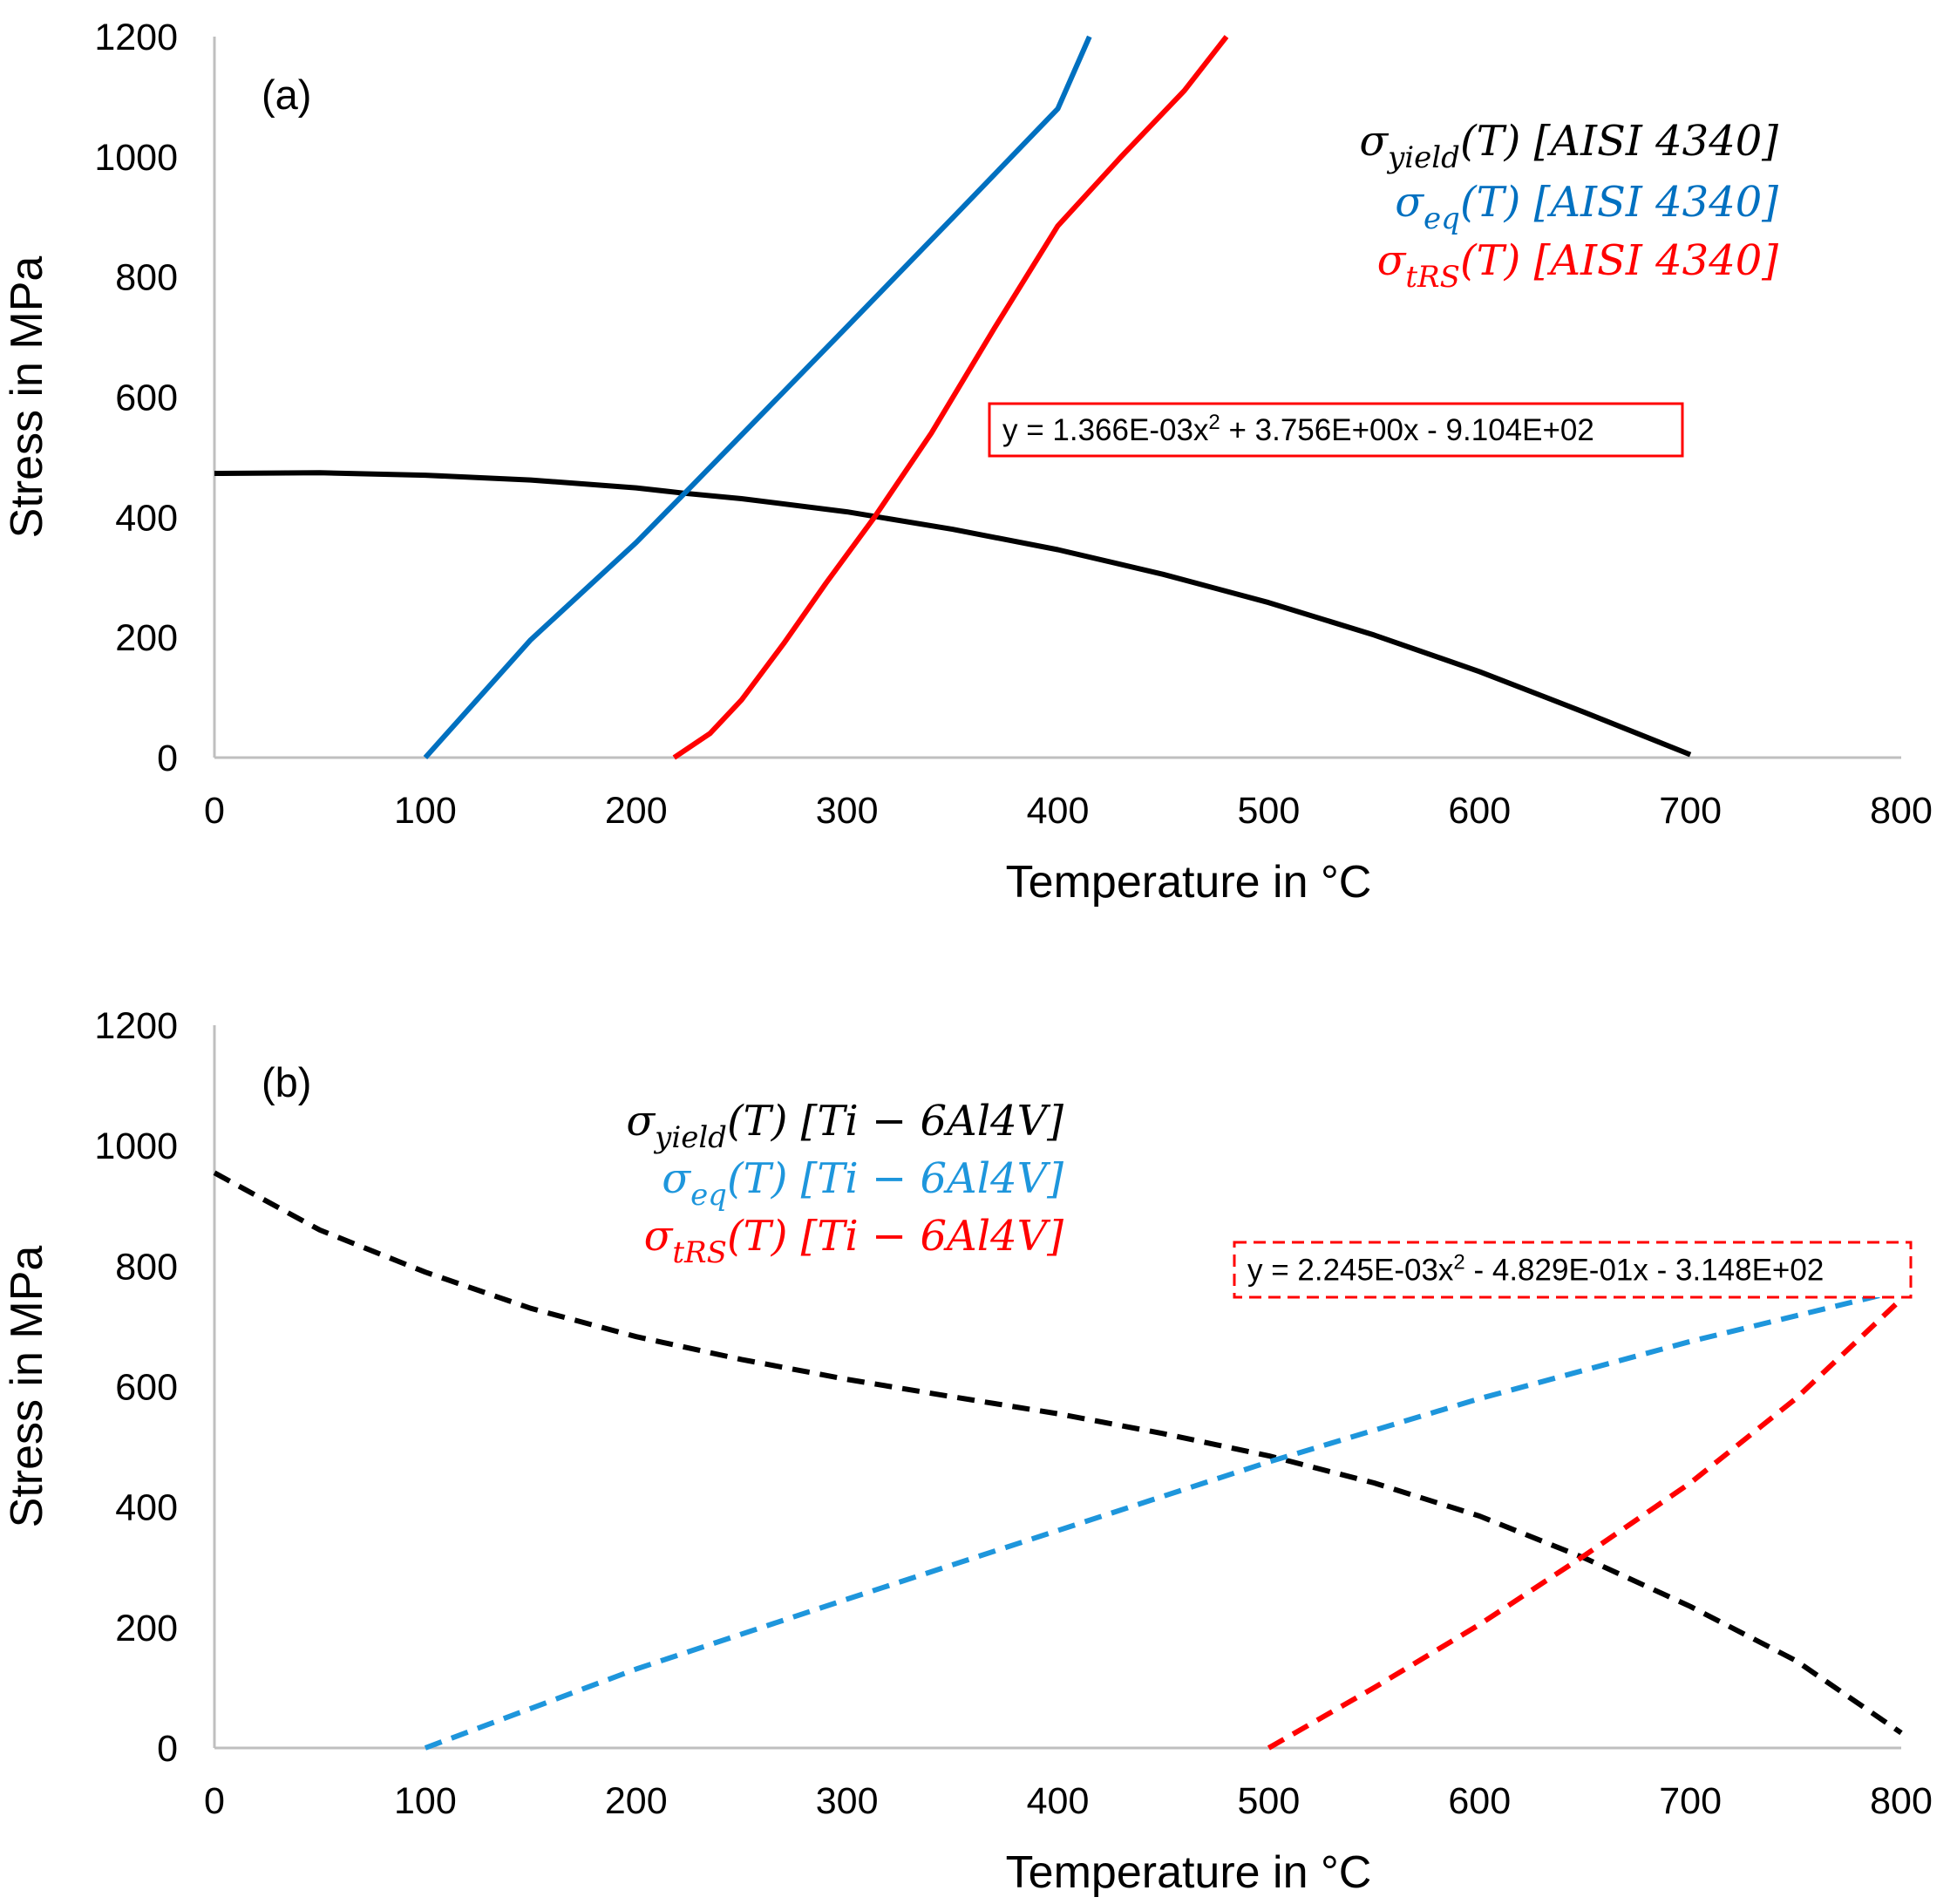 This screenshot has width=1957, height=1904. I want to click on trendline-equation: y = 1.366E-03x2 + 3.756E+00x - 9.104E+02, so click(1298, 429).